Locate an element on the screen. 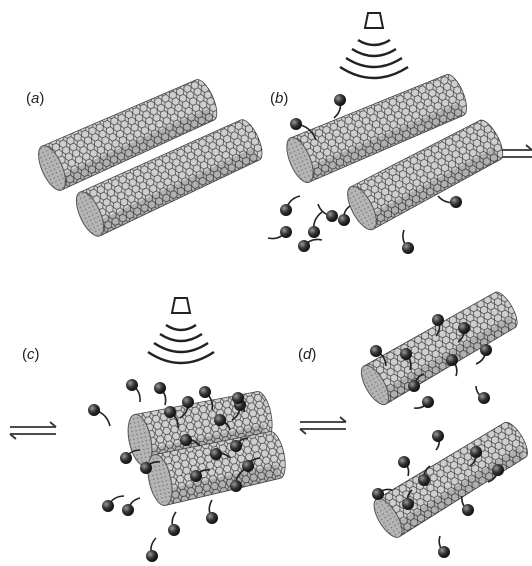 The width and height of the screenshot is (532, 566). ultrasound-probe-icon-top is located at coordinates (374, 46).